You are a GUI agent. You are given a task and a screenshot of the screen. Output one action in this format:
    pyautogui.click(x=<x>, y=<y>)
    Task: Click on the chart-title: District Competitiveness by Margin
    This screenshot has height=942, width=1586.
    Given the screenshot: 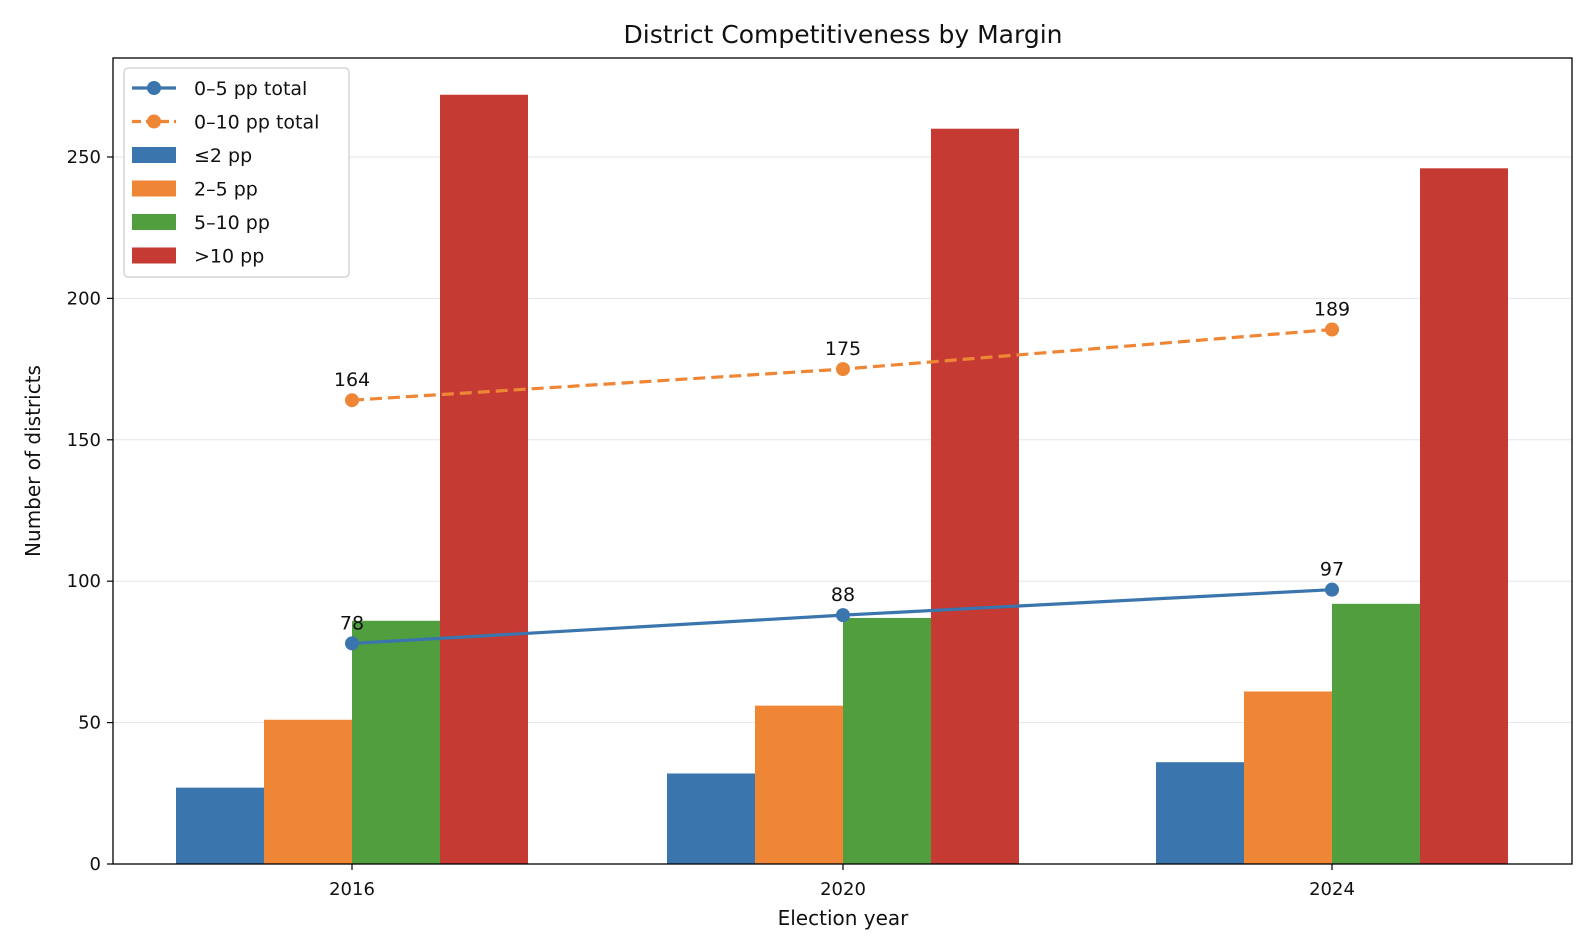 What is the action you would take?
    pyautogui.click(x=843, y=34)
    